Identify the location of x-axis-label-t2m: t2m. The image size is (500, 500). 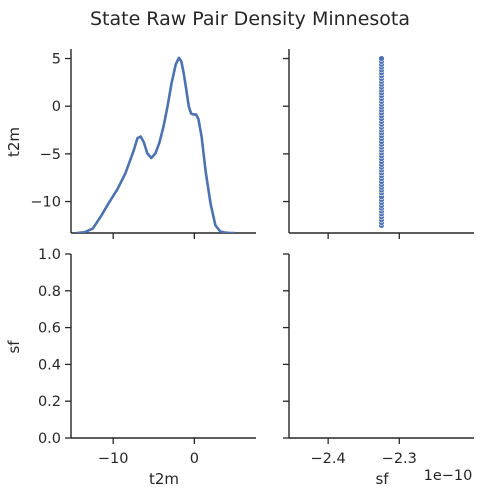
(164, 479).